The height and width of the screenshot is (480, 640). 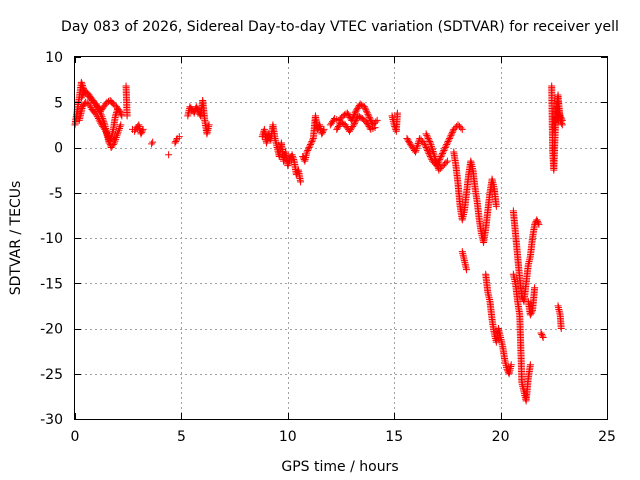 What do you see at coordinates (51, 420) in the screenshot?
I see `y-tick-label: -30` at bounding box center [51, 420].